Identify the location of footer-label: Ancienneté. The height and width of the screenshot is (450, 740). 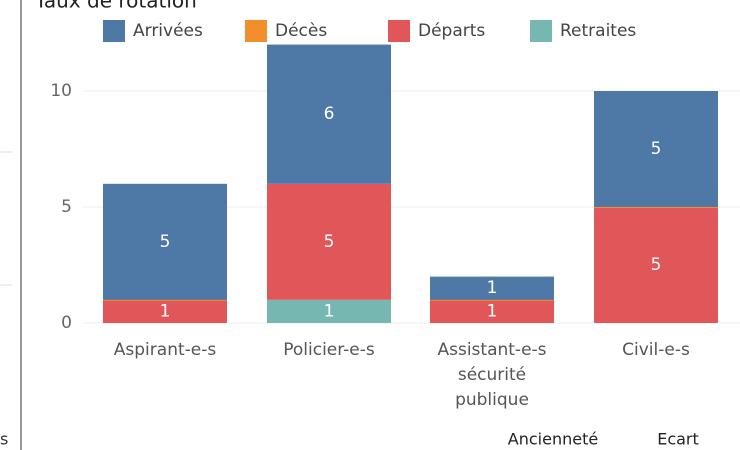
(553, 439).